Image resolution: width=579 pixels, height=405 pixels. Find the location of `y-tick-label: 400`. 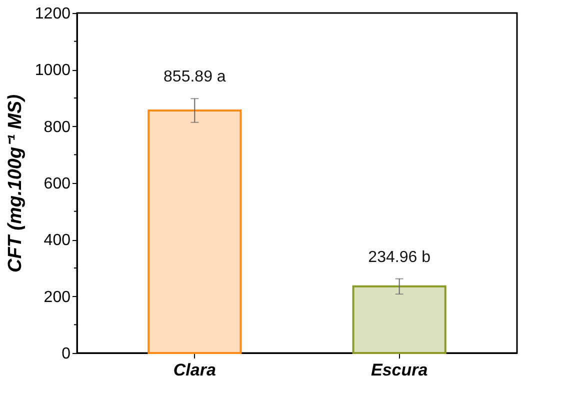

y-tick-label: 400 is located at coordinates (57, 241).